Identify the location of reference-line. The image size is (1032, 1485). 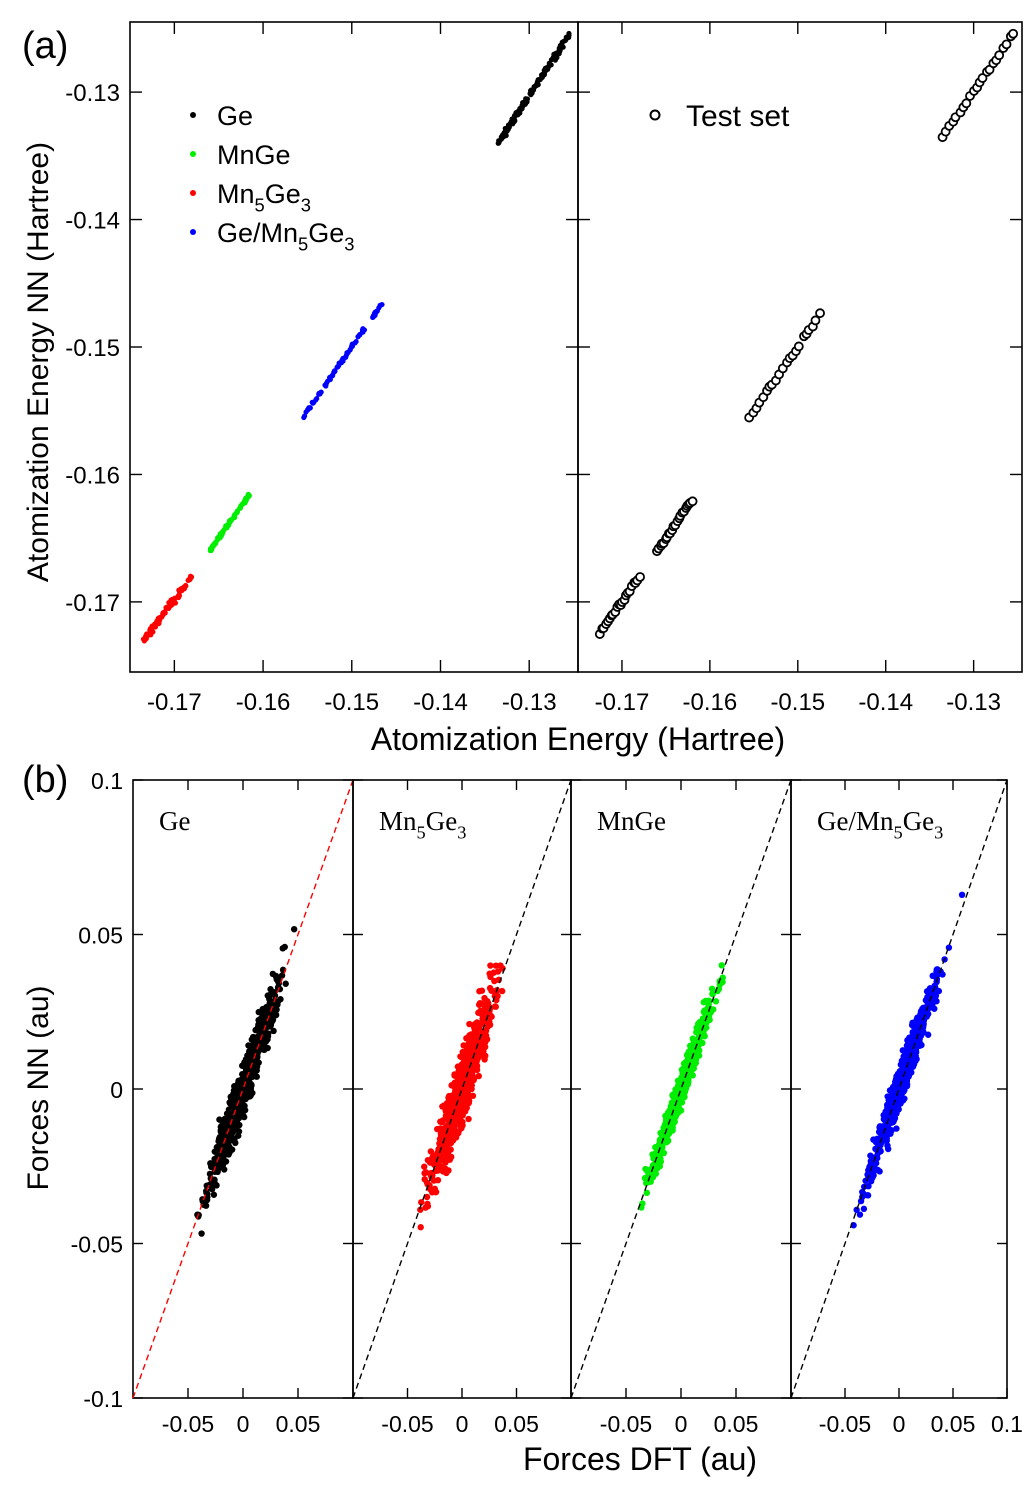
(899, 1089).